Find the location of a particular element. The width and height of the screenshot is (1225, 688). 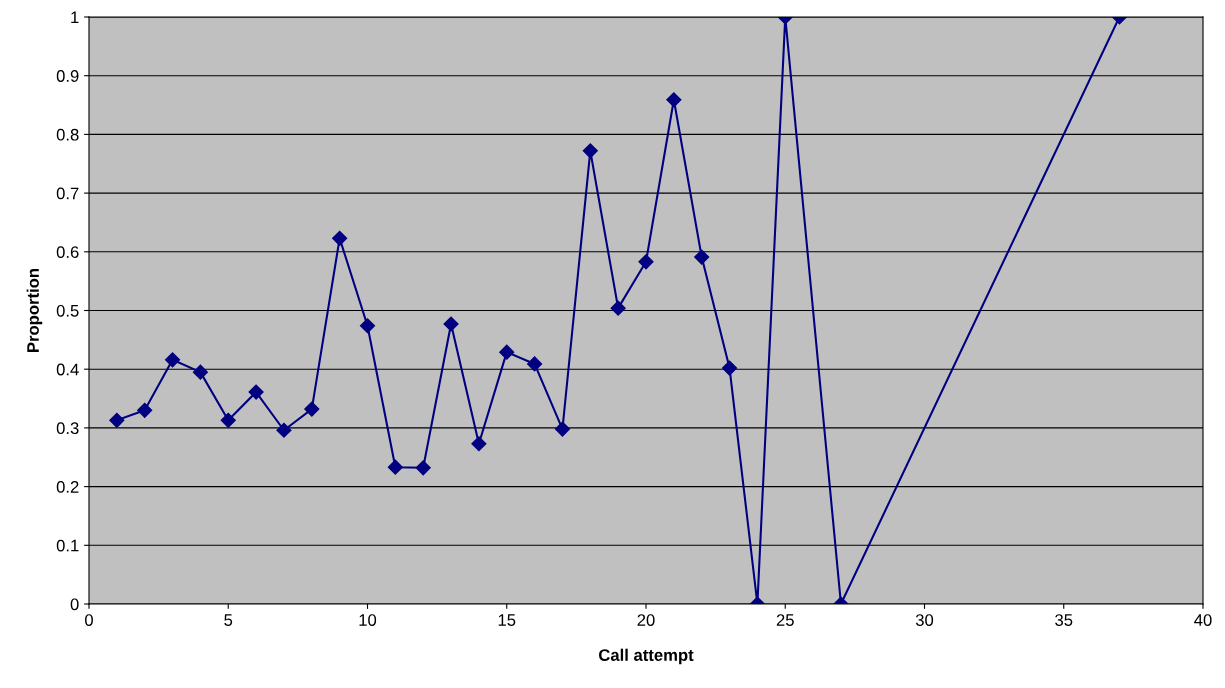

x-tick-label: 35 is located at coordinates (1064, 620).